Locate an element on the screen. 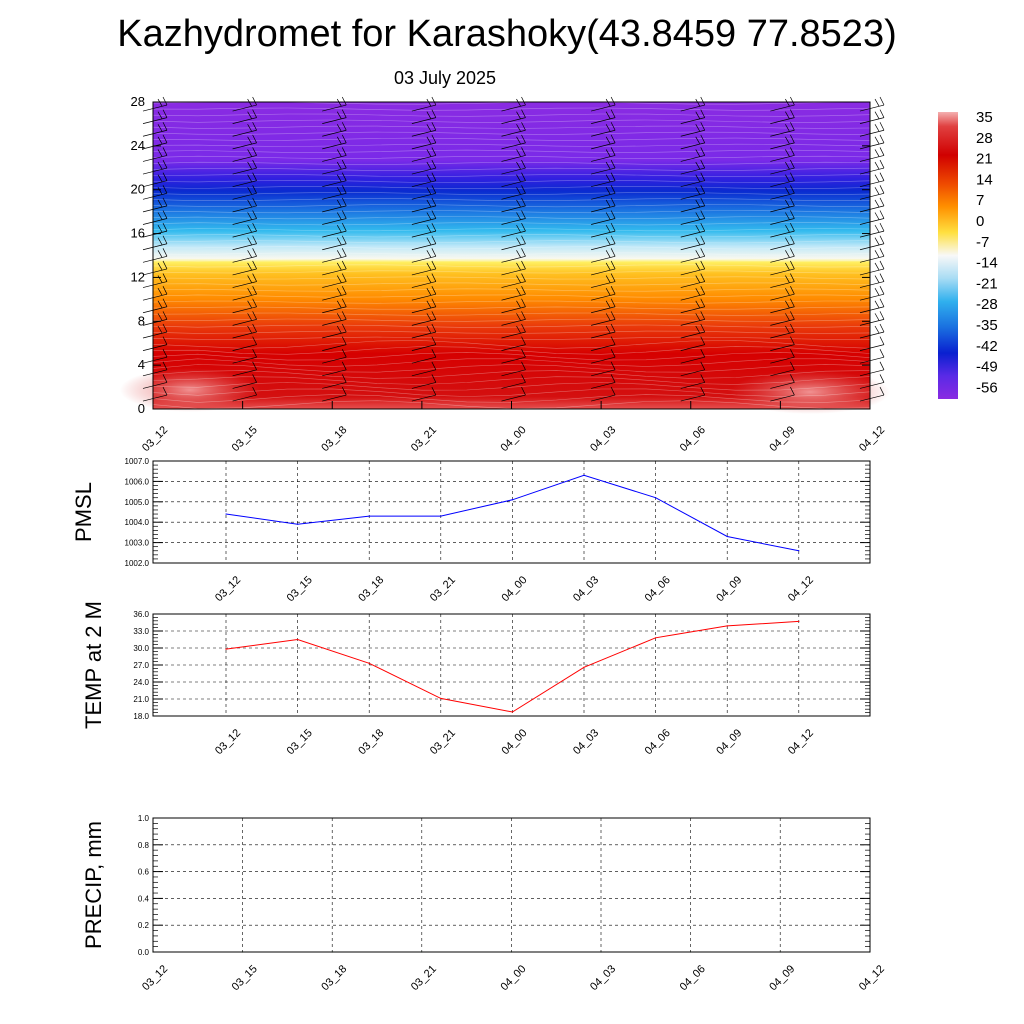  colorbar-label: 28 is located at coordinates (984, 138).